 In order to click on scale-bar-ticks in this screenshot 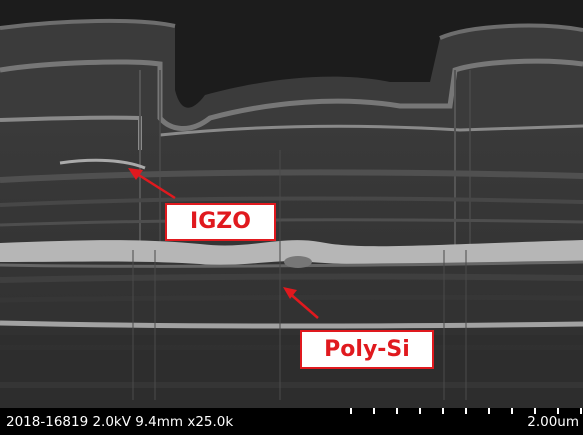, I will do `click(466, 411)`.